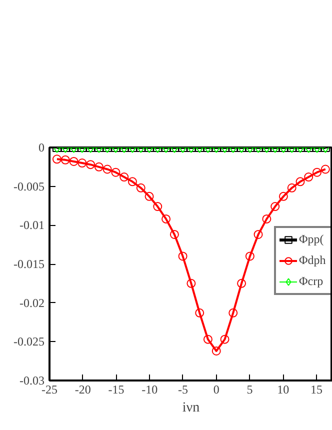 The width and height of the screenshot is (332, 430). Describe the element at coordinates (41, 147) in the screenshot. I see `y-tick-label: 0` at that location.